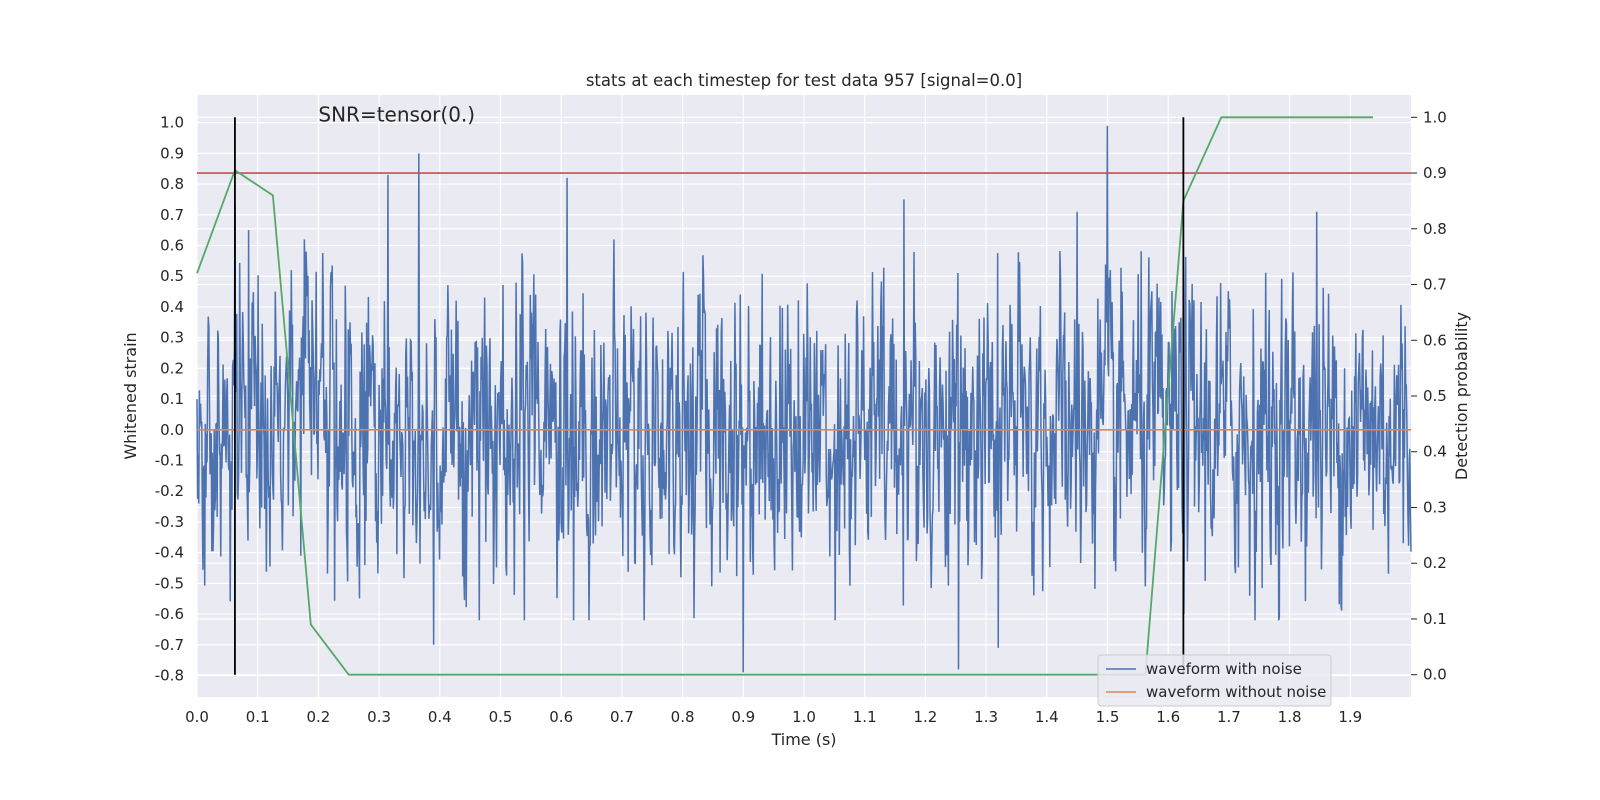 The width and height of the screenshot is (1600, 800). What do you see at coordinates (1168, 717) in the screenshot?
I see `x-tick-label: 1.6` at bounding box center [1168, 717].